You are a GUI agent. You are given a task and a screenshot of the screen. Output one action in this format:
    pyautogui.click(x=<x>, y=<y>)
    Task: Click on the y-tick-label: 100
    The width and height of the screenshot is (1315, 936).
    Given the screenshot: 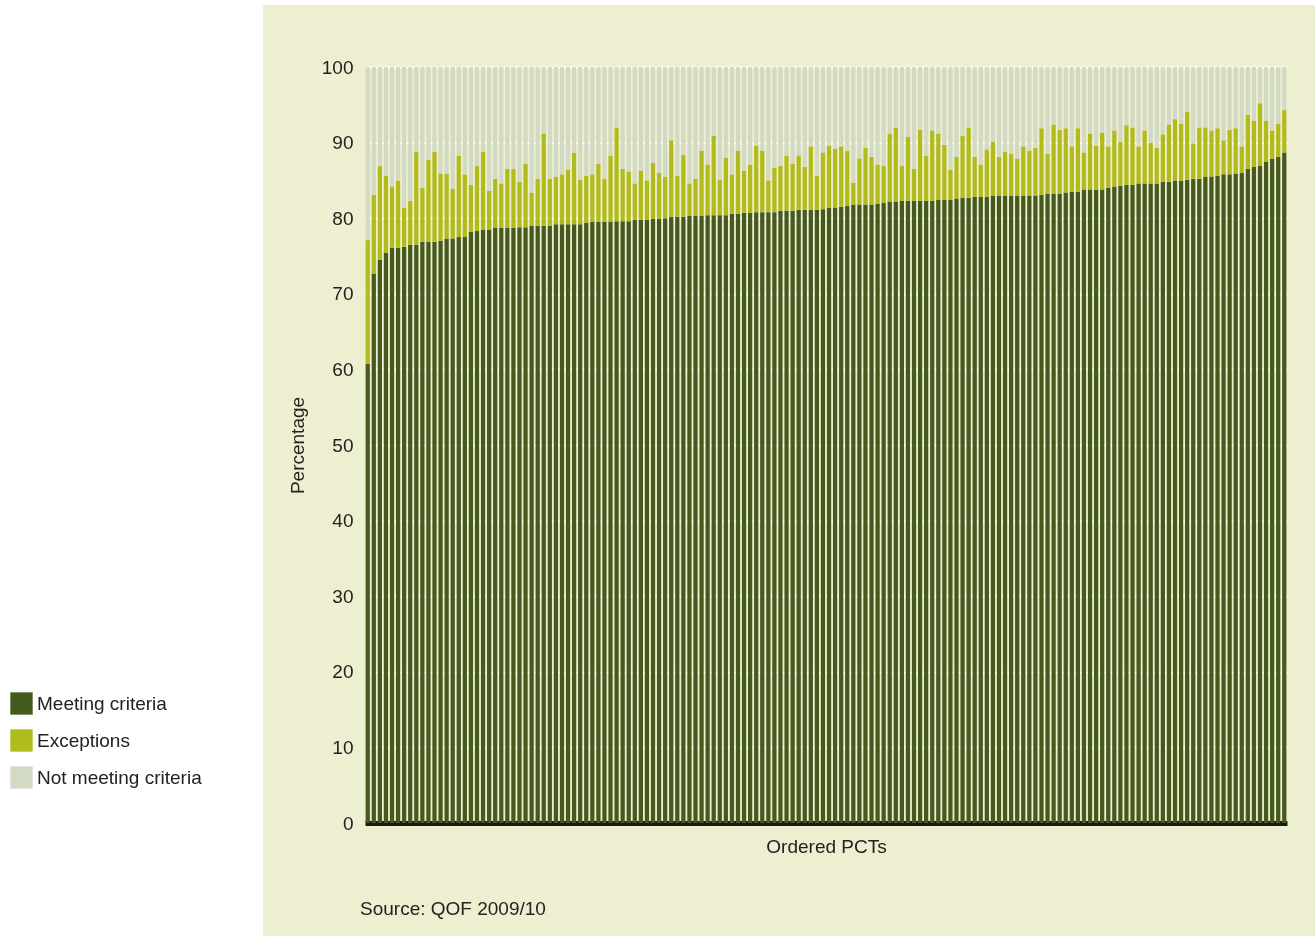 What is the action you would take?
    pyautogui.click(x=337, y=67)
    